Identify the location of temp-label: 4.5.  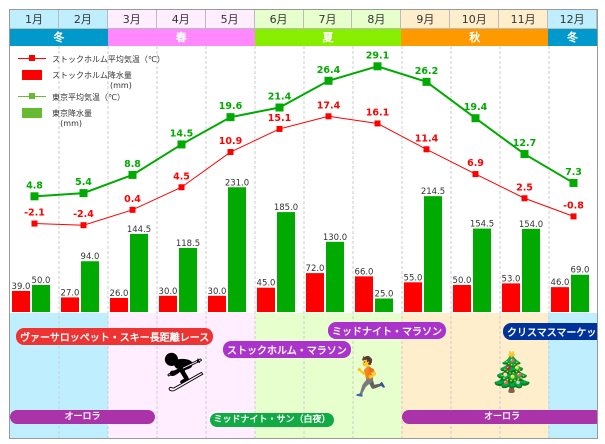
(181, 176).